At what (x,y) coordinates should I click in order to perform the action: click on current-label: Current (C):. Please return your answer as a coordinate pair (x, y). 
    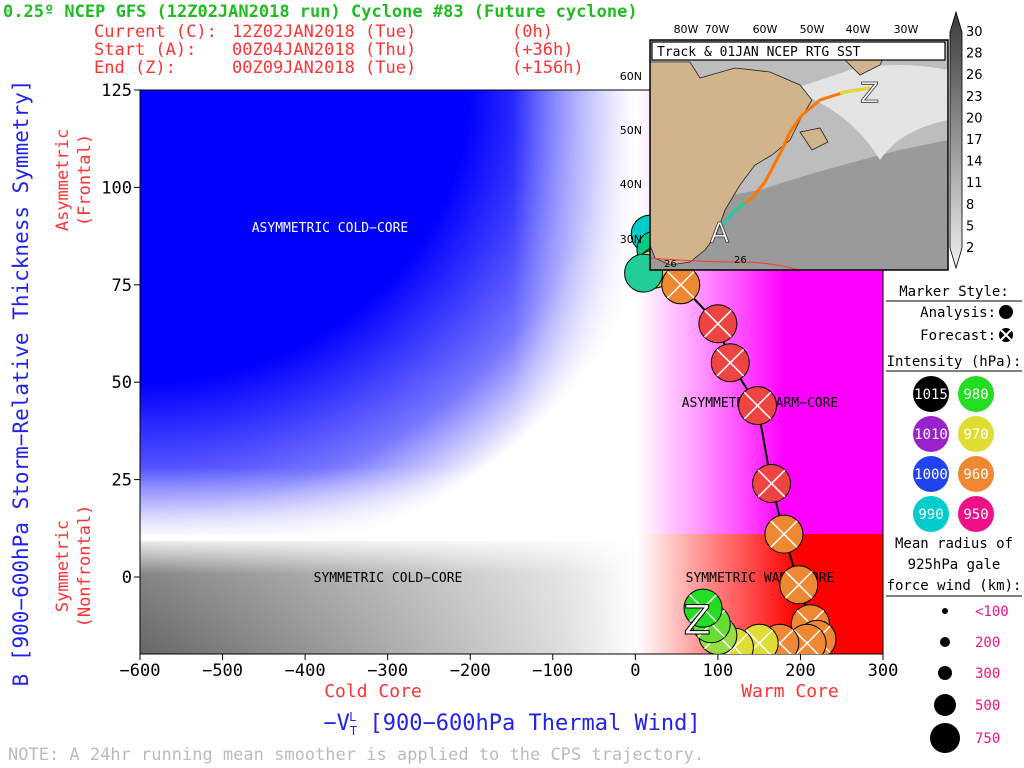
    Looking at the image, I should click on (155, 32).